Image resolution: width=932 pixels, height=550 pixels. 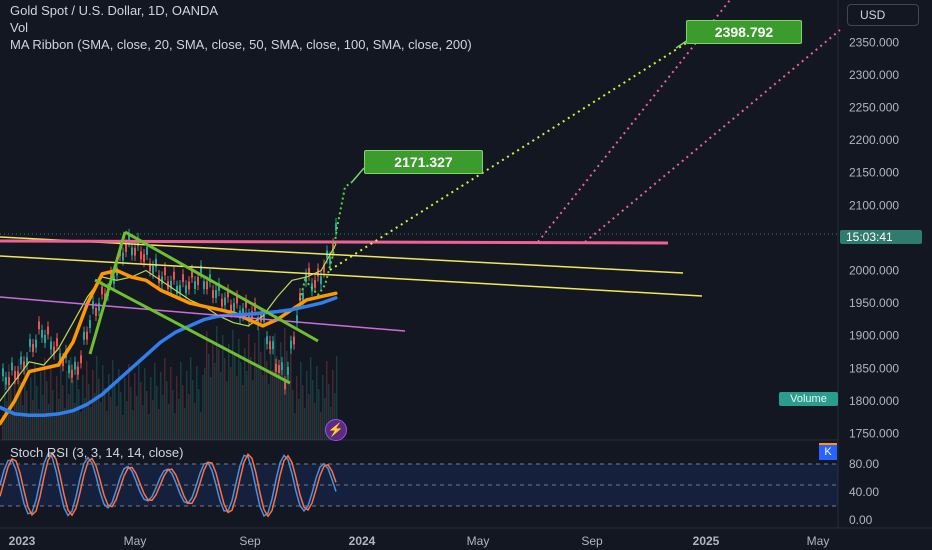 What do you see at coordinates (423, 162) in the screenshot?
I see `target-callout-1: 2171.327` at bounding box center [423, 162].